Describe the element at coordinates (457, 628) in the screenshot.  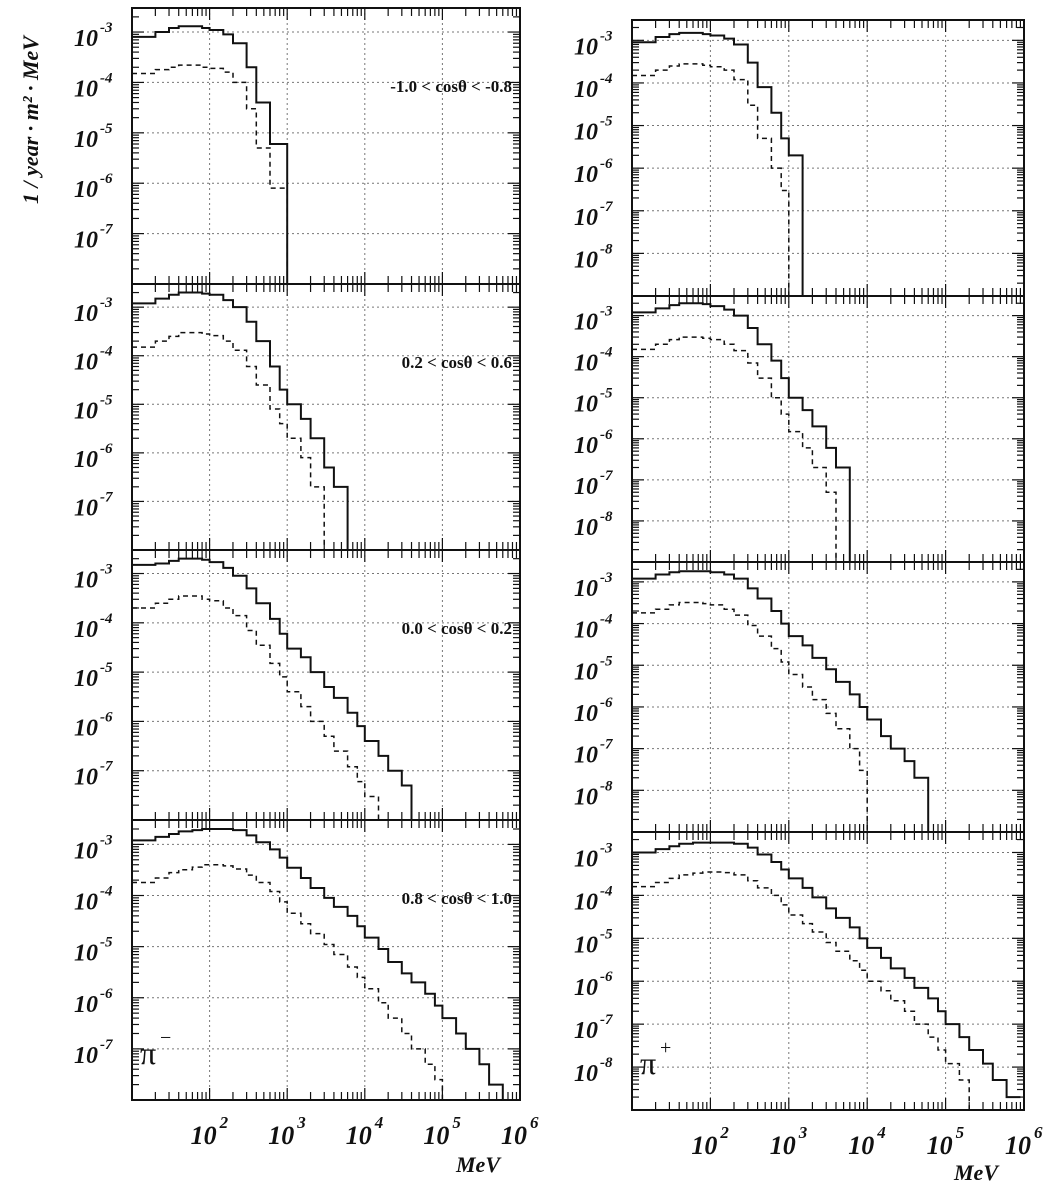
I see `range-label: 0.0 < cosθ < 0.2` at that location.